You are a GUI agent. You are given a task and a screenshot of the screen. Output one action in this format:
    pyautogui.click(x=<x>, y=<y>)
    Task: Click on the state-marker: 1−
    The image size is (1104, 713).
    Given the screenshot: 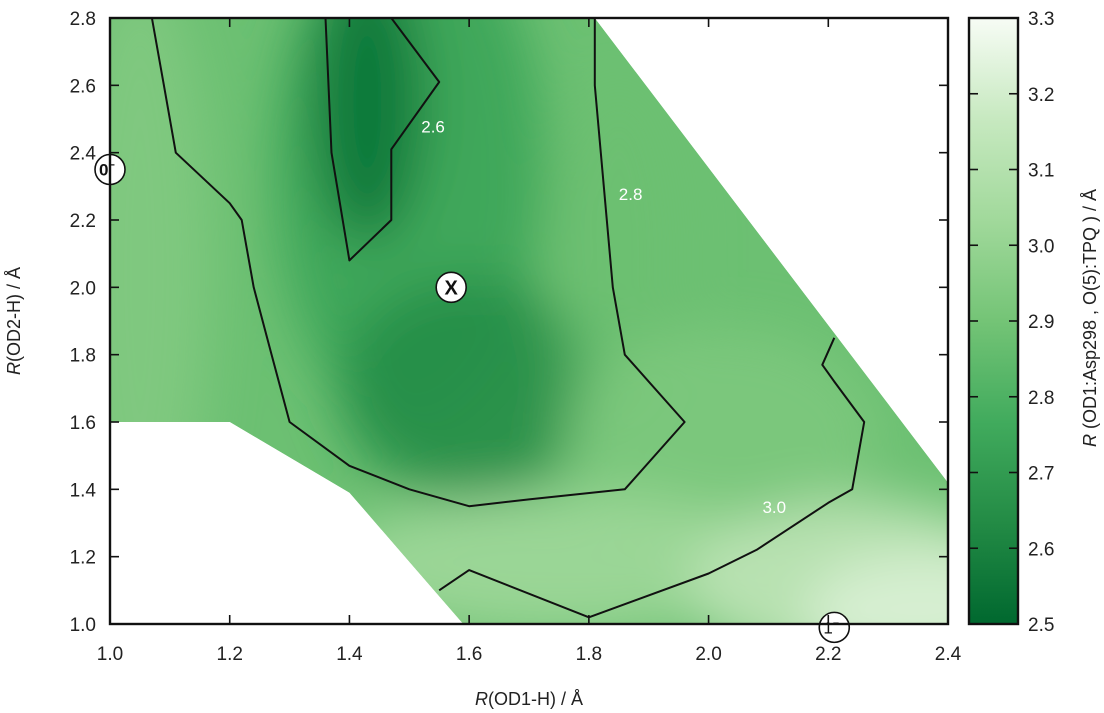 What is the action you would take?
    pyautogui.click(x=834, y=627)
    